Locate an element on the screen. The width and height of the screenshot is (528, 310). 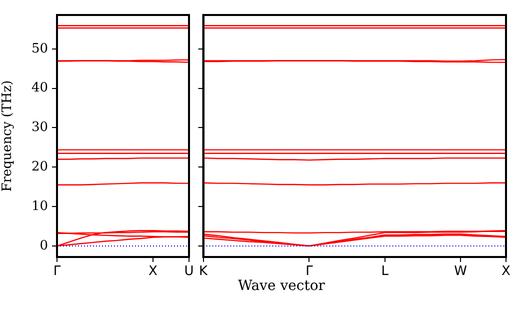
x-tick-label: W is located at coordinates (461, 272).